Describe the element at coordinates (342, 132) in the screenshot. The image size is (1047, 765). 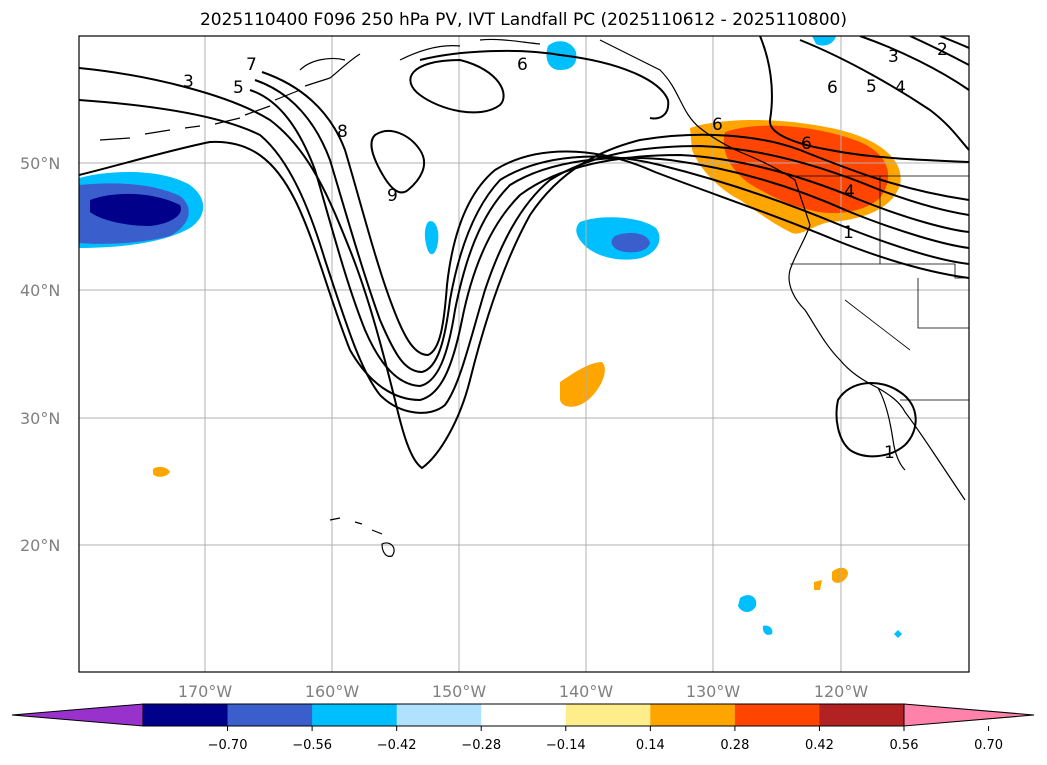
I see `contour-label: 8` at that location.